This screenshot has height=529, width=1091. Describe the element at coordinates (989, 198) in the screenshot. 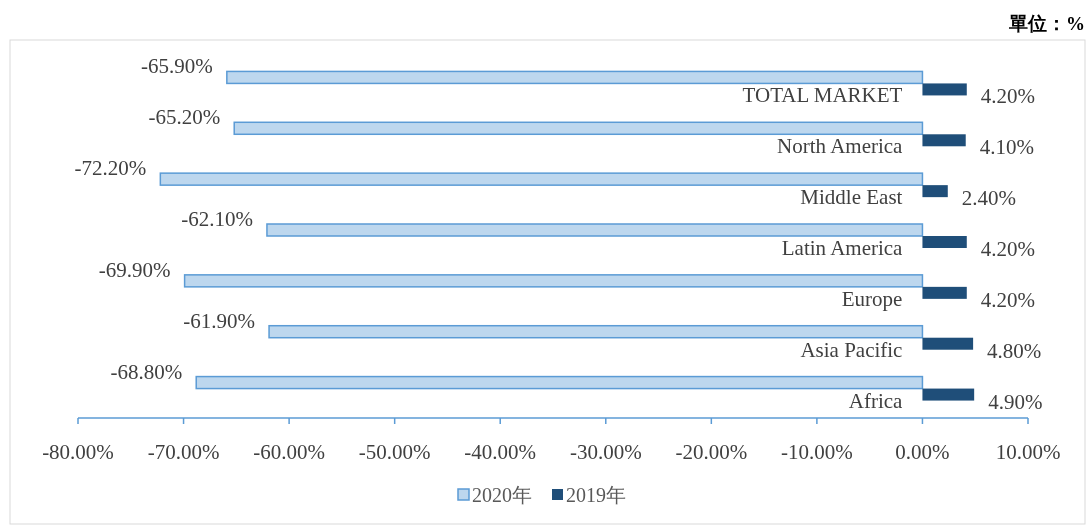

I see `data-label: 2.40%` at that location.